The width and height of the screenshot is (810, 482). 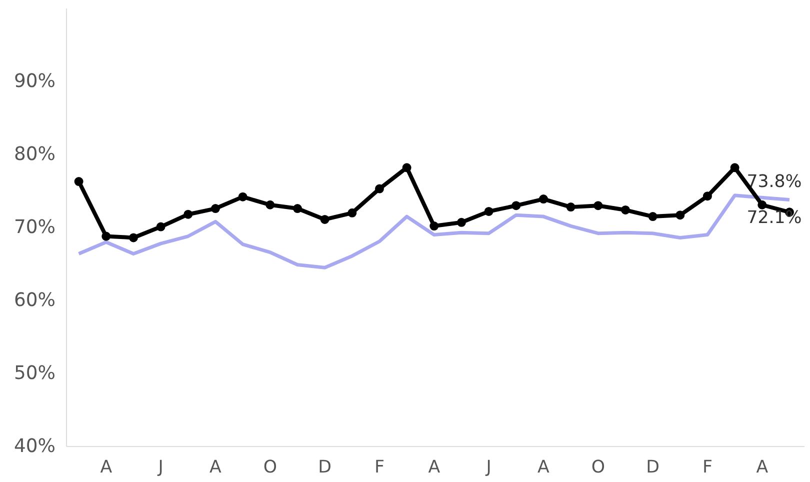 What do you see at coordinates (35, 154) in the screenshot?
I see `y-tick-label: 80%` at bounding box center [35, 154].